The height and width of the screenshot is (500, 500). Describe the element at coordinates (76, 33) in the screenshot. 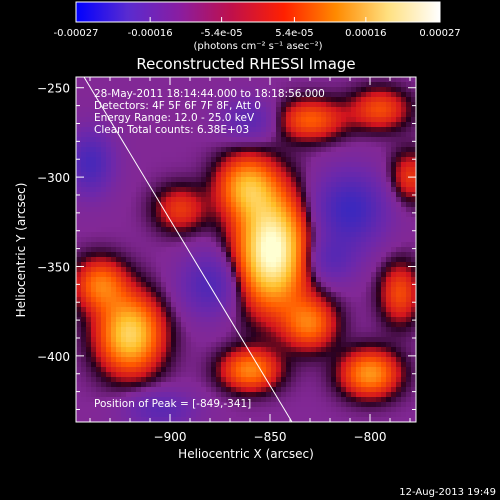

I see `colorbar-tick-label: -0.00027` at that location.